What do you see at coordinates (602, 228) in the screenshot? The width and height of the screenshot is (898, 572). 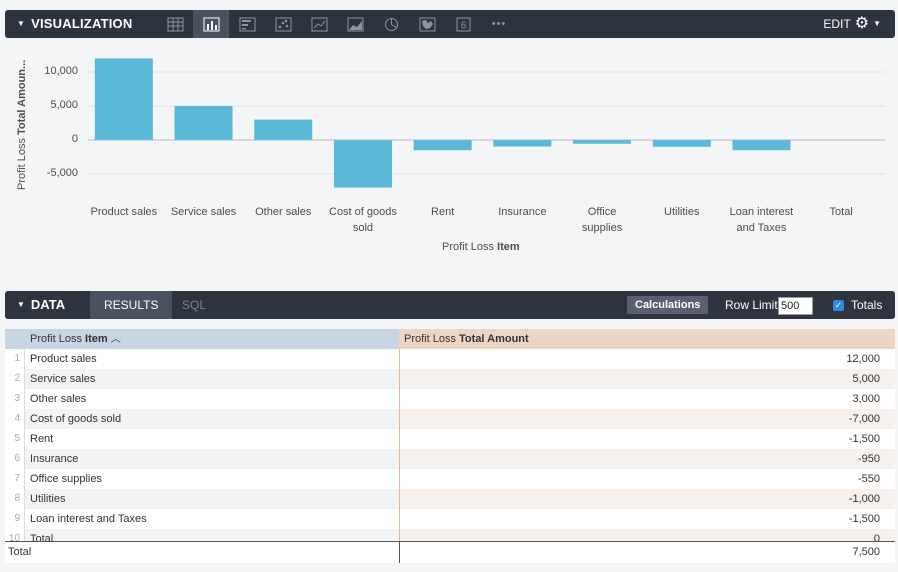 I see `x-tick-label-line: supplies` at bounding box center [602, 228].